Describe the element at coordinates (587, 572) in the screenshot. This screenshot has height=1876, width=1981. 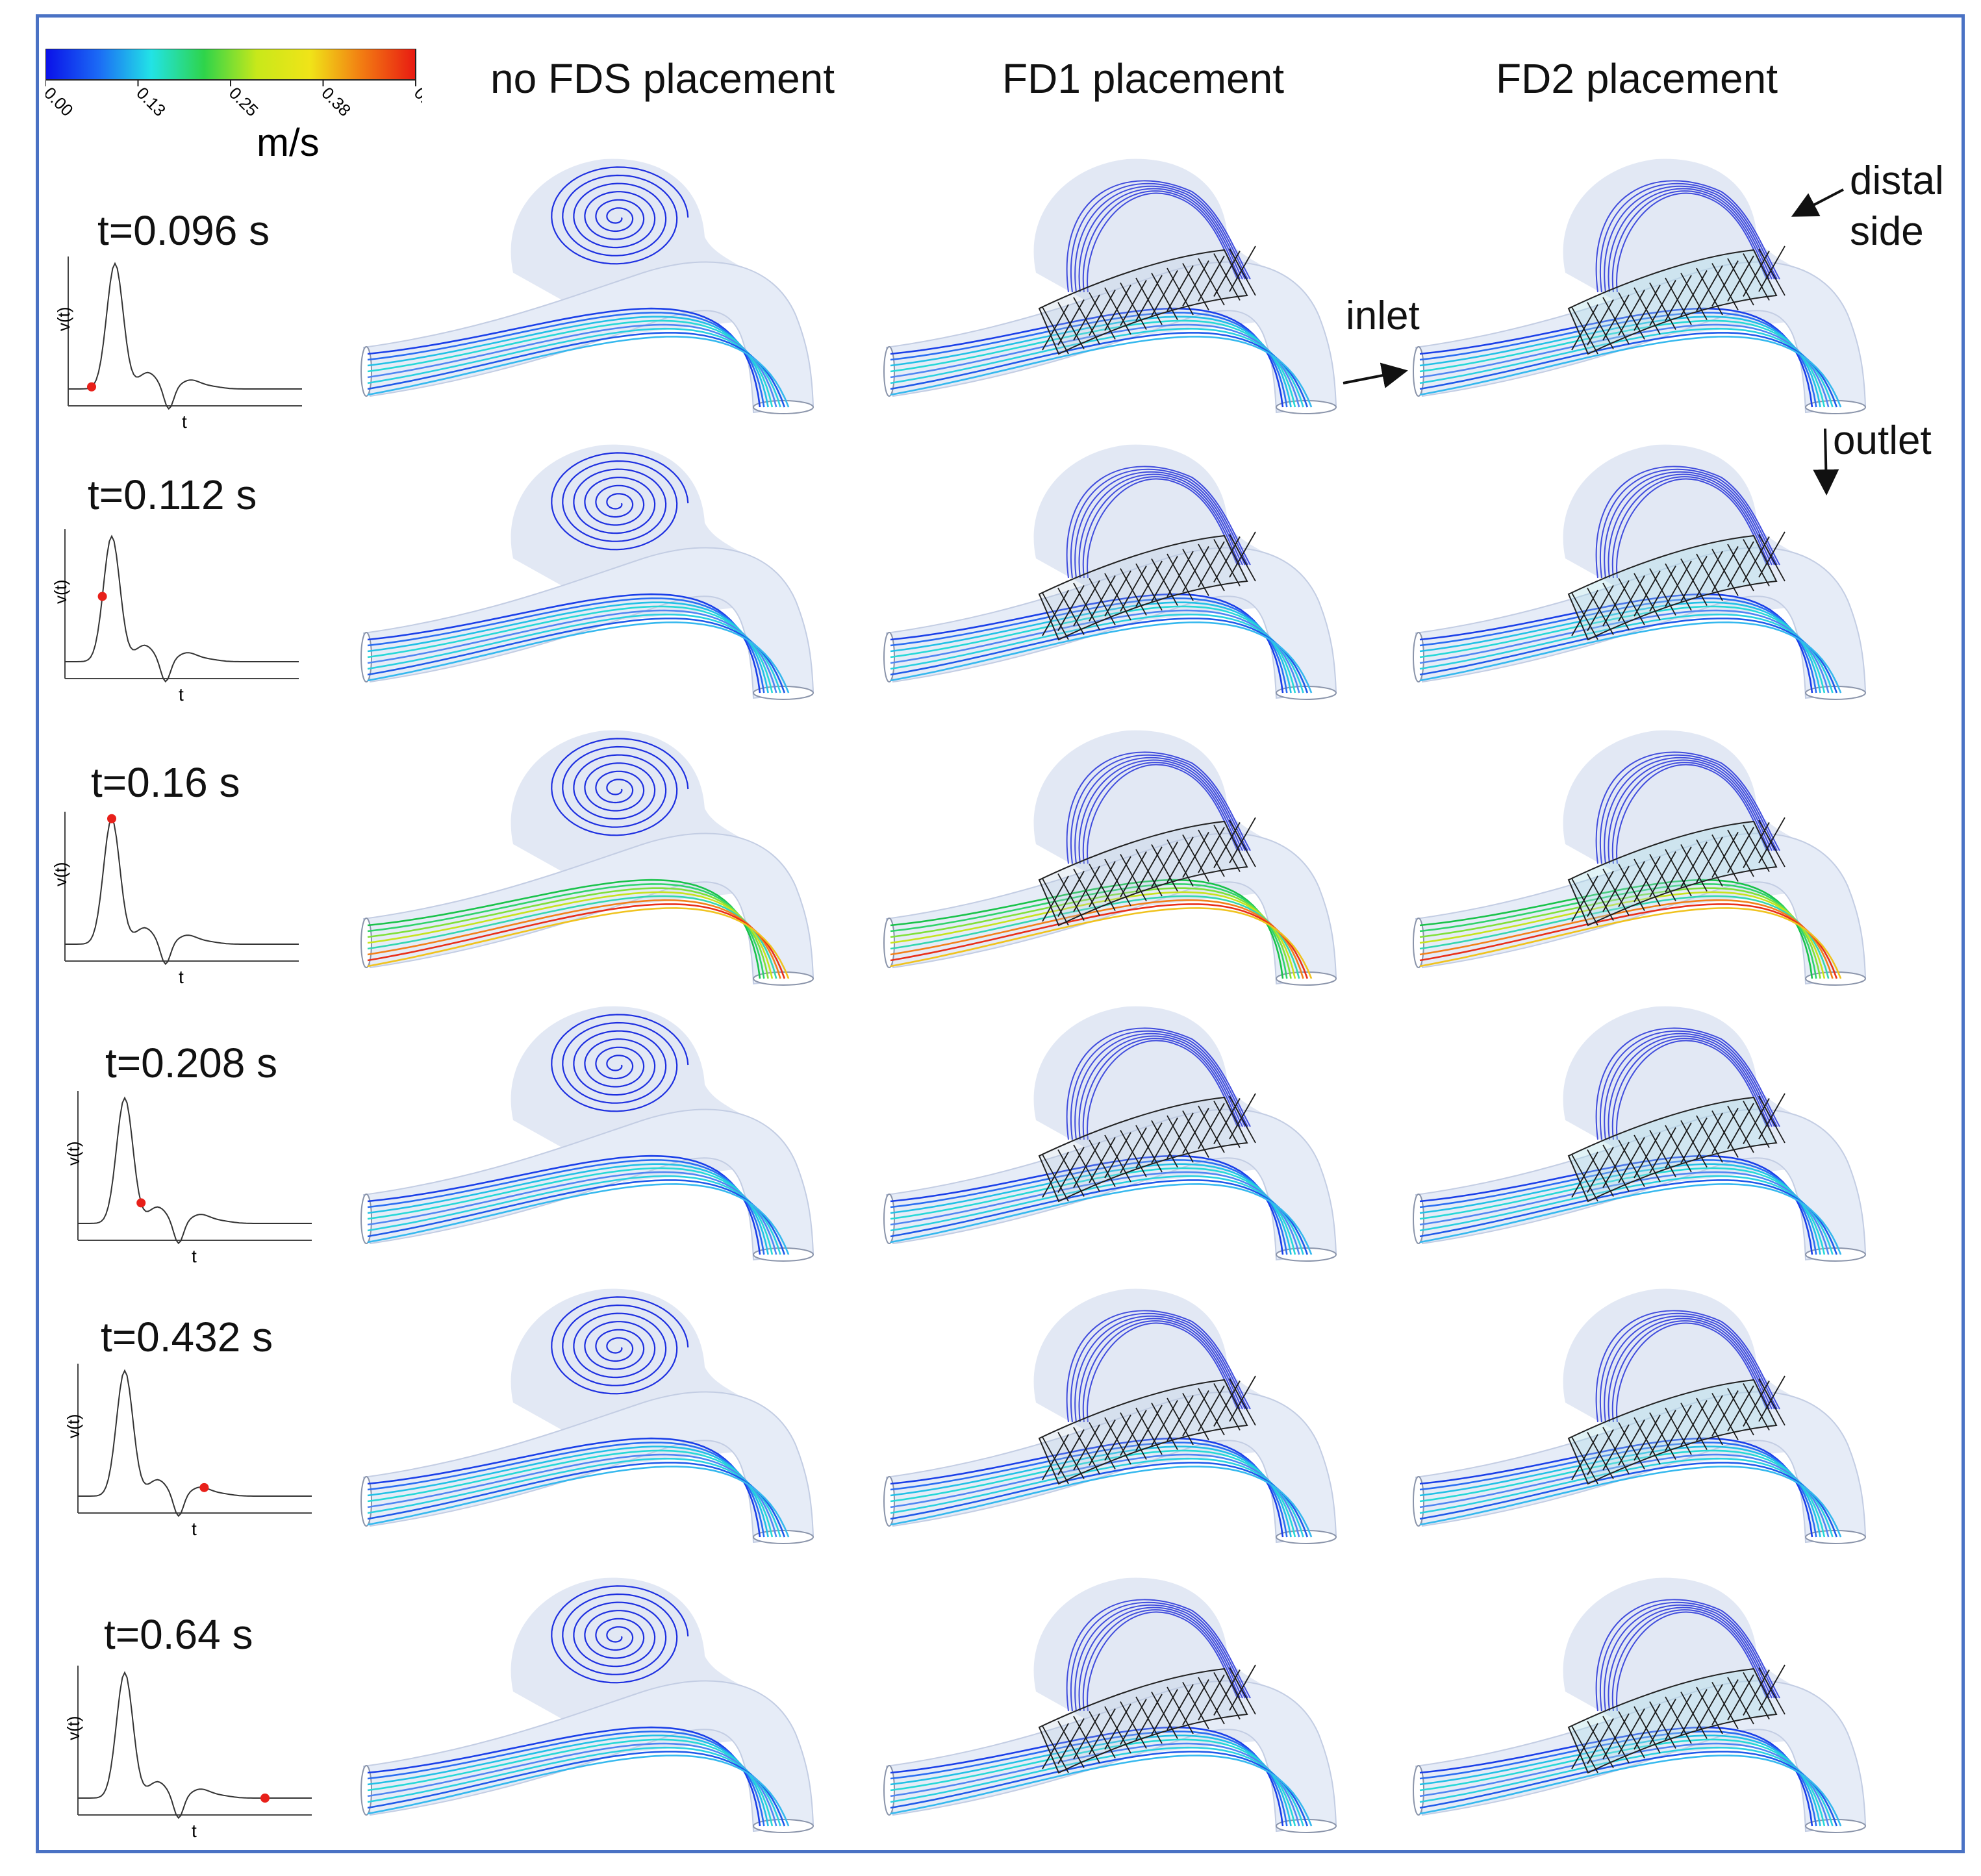
I see `flow-panel-row-2-no-fds` at that location.